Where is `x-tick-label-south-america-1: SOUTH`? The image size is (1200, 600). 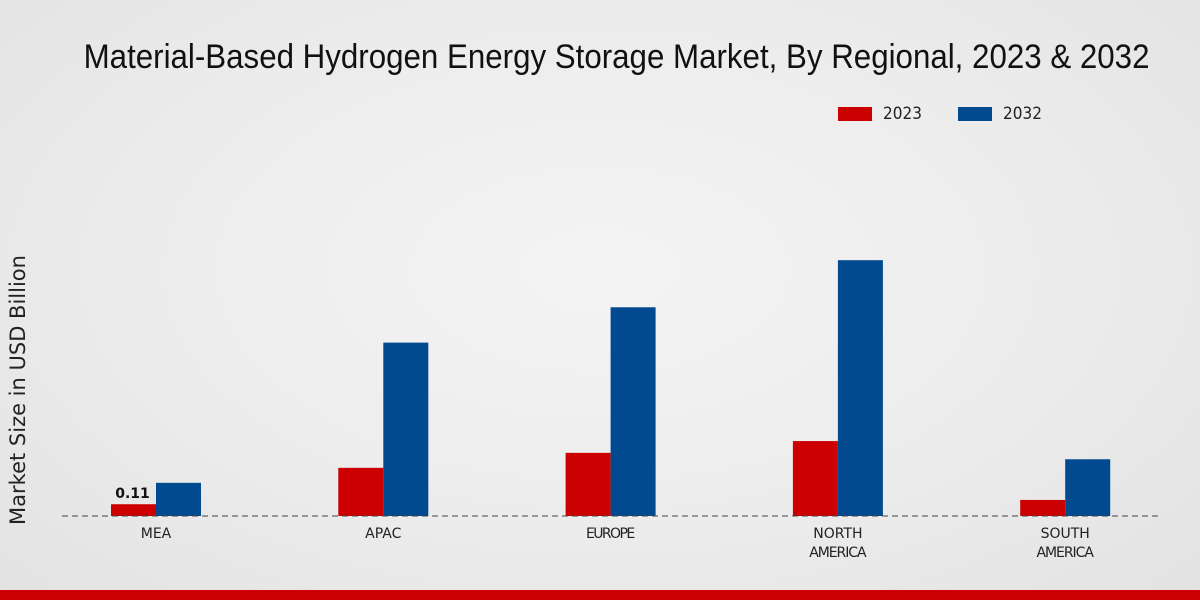 x-tick-label-south-america-1: SOUTH is located at coordinates (1065, 534).